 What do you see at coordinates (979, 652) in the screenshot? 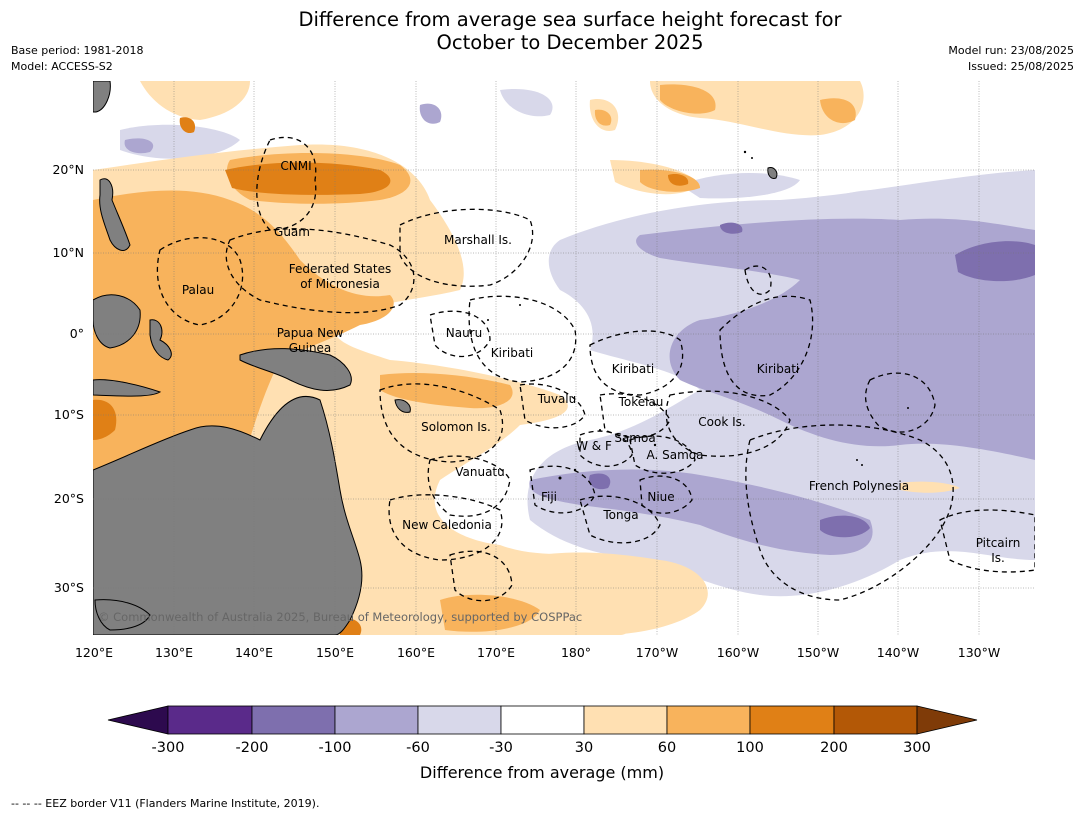
I see `lon-tick: 130°W` at bounding box center [979, 652].